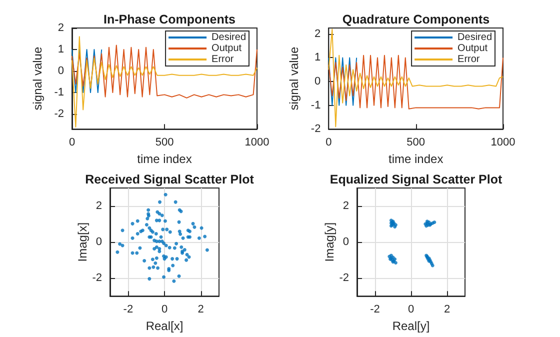  What do you see at coordinates (329, 242) in the screenshot?
I see `y-axis-title: Imag[y]` at bounding box center [329, 242].